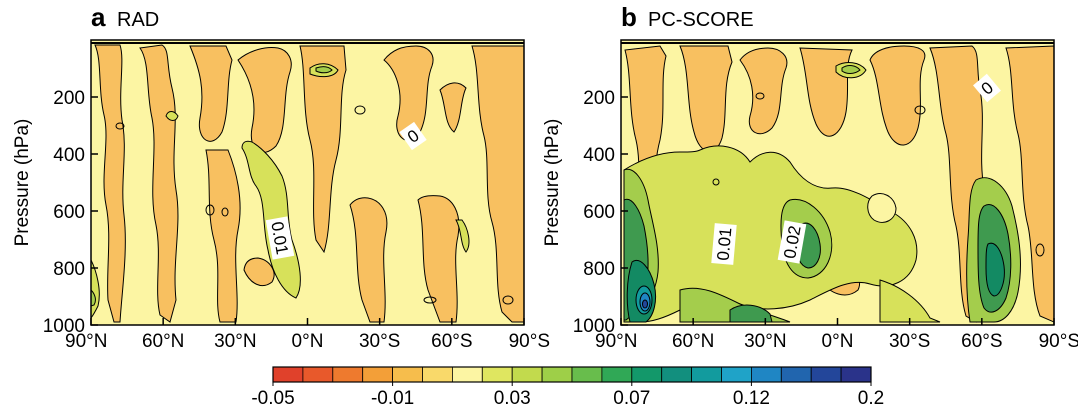 This screenshot has height=410, width=1078. Describe the element at coordinates (629, 17) in the screenshot. I see `panel-b-letter: b` at that location.